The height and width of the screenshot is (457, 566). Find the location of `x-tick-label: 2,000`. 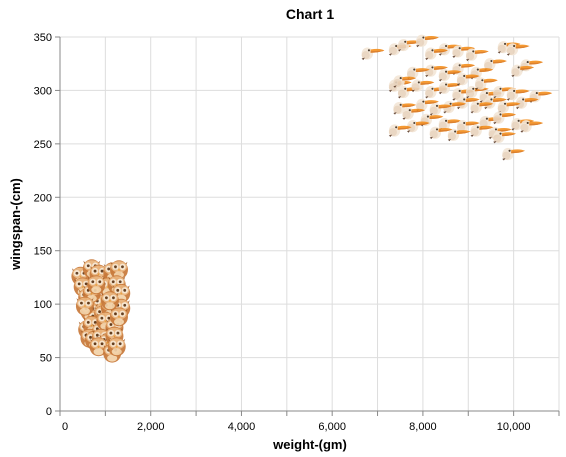

x-tick-label: 2,000 is located at coordinates (151, 427).